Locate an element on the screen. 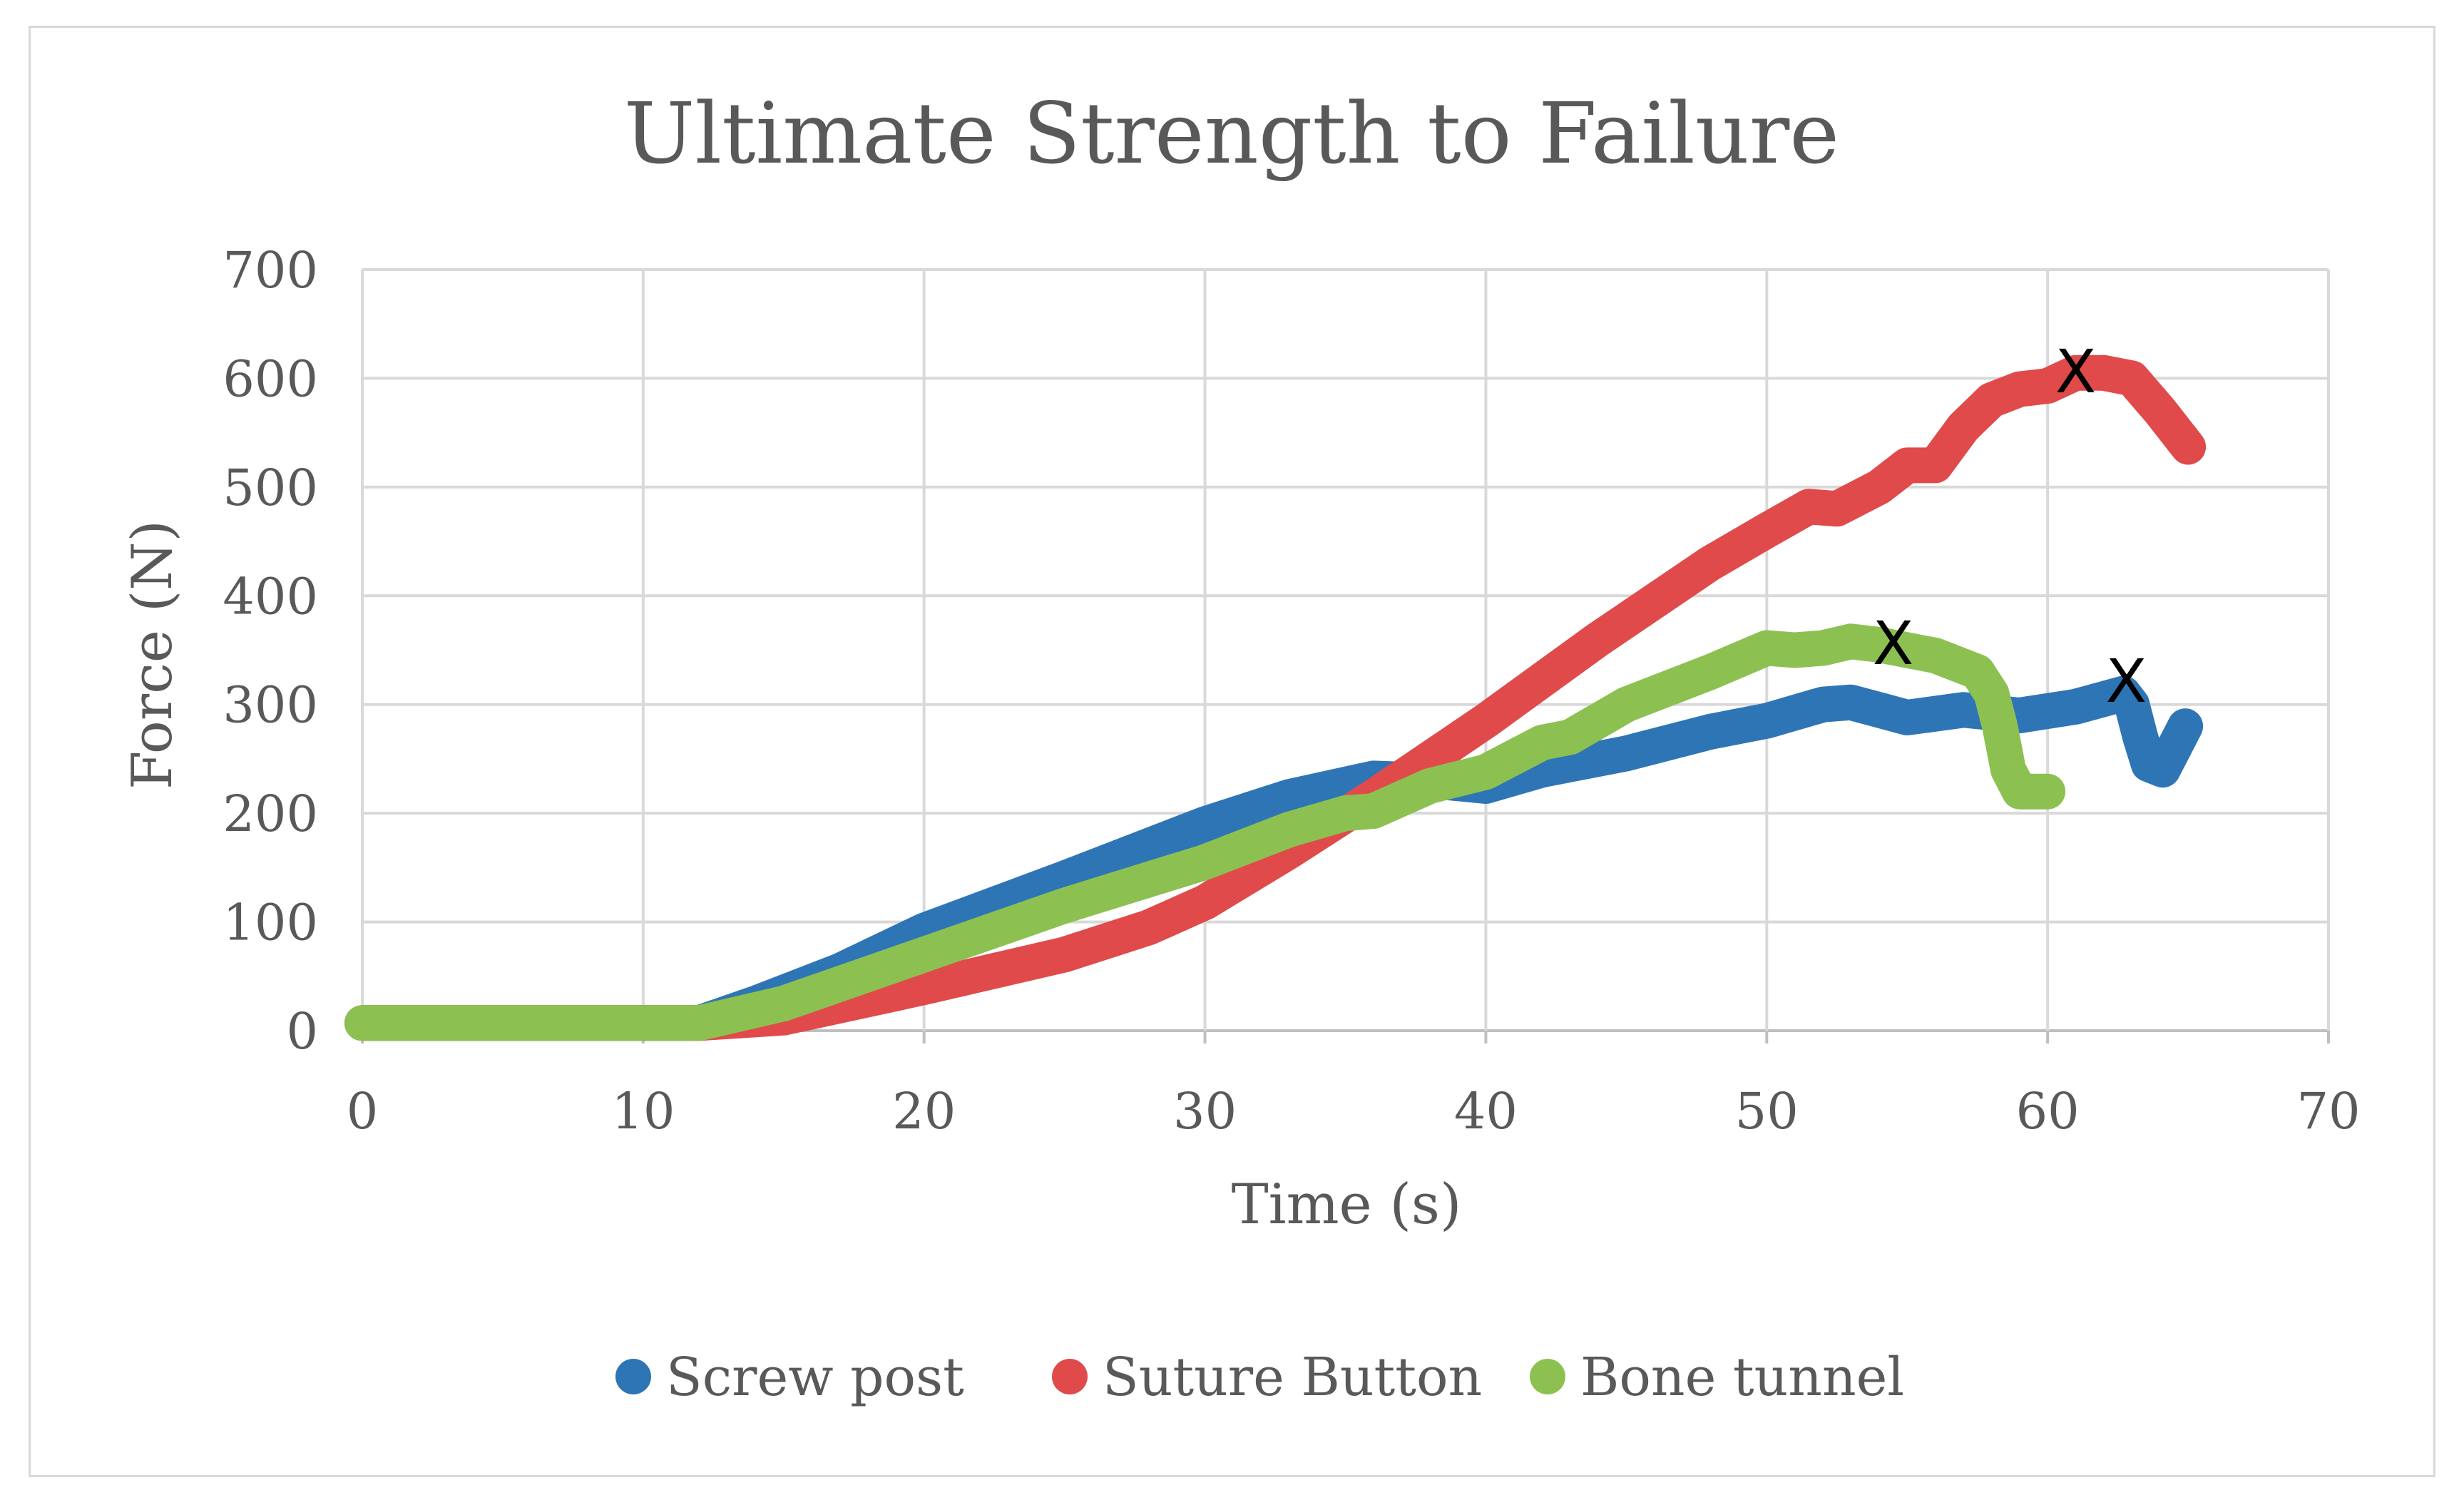  x-tick-label: 50 is located at coordinates (1767, 1111).